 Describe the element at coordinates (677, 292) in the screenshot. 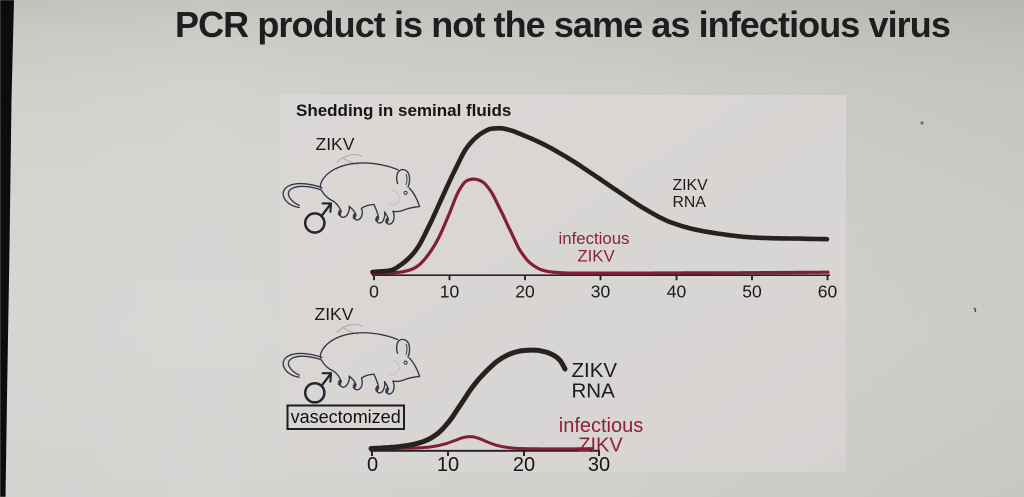

I see `svg-text: 40` at that location.